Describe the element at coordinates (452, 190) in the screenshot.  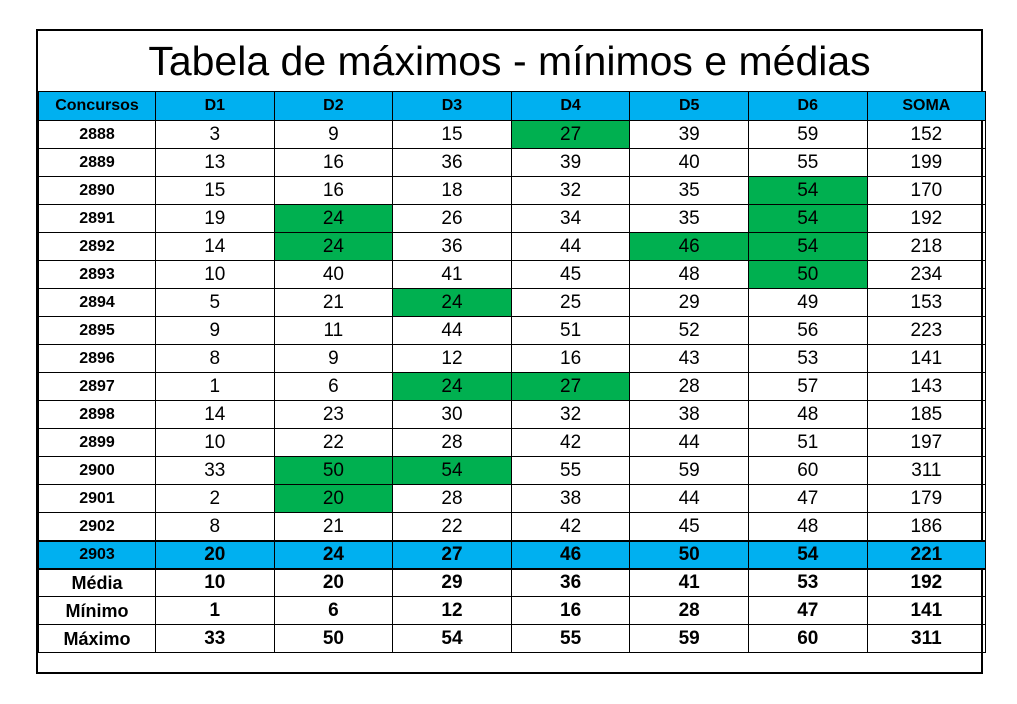
I see `table-cell: 18` at that location.